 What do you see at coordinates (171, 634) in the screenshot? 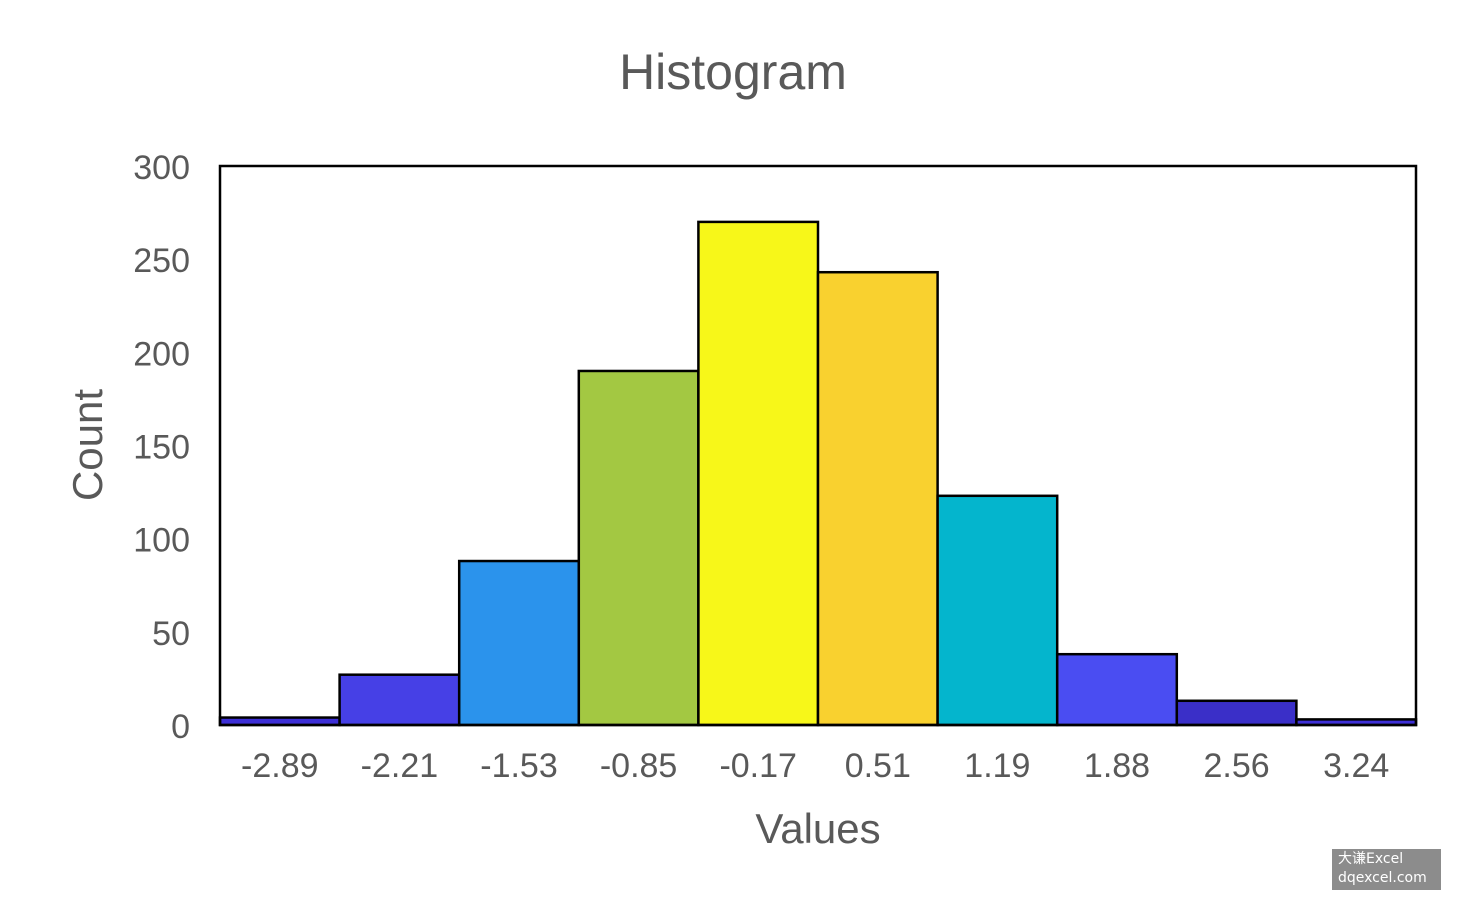
I see `y-tick-label: 50` at bounding box center [171, 634].